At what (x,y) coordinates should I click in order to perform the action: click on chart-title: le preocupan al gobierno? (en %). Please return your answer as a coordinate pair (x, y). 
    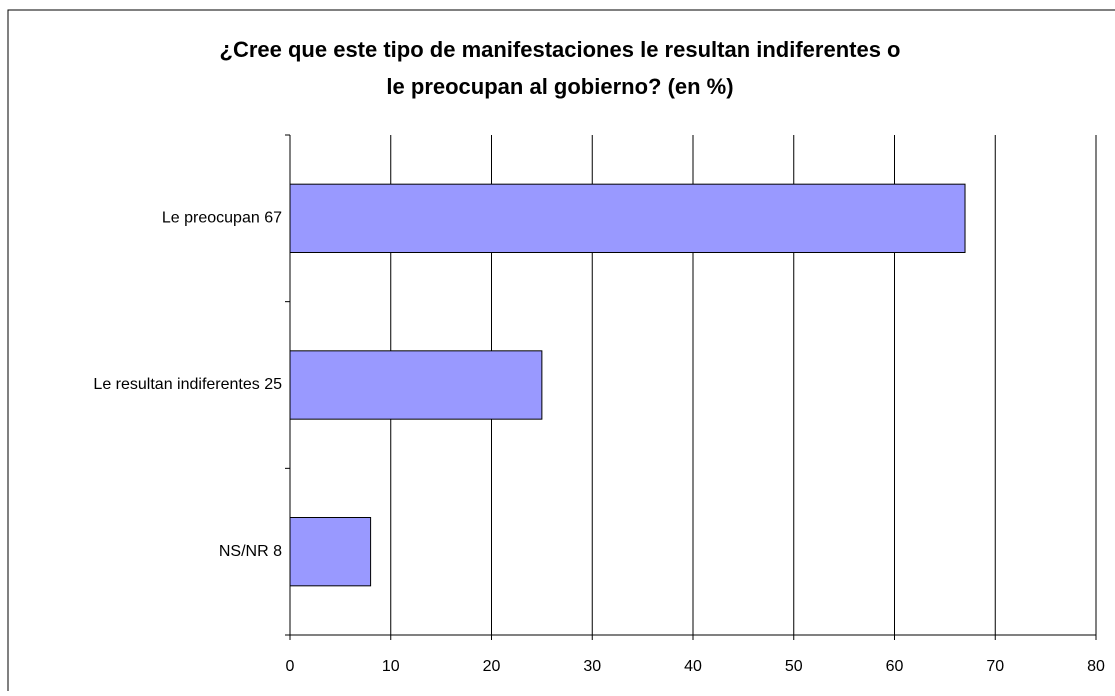
    Looking at the image, I should click on (559, 86).